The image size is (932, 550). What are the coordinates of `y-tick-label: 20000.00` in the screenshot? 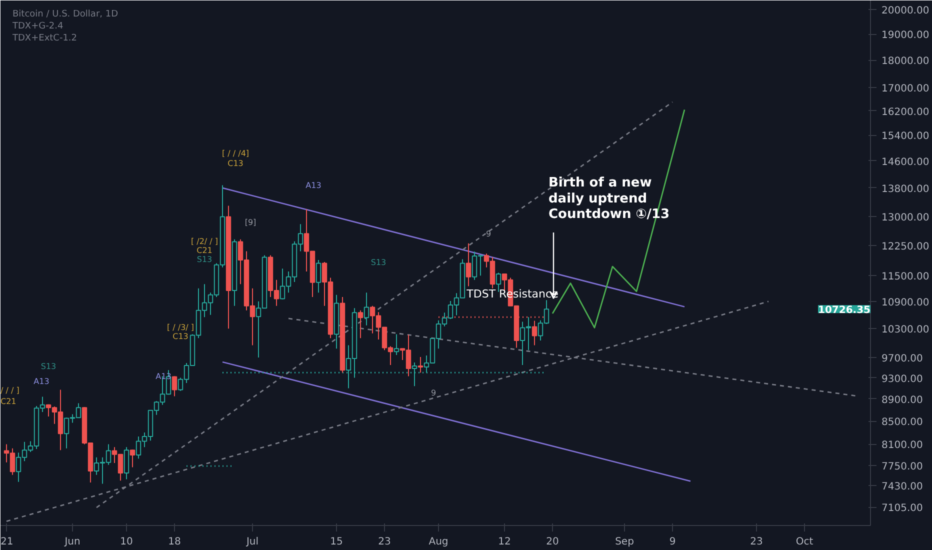 It's located at (906, 11).